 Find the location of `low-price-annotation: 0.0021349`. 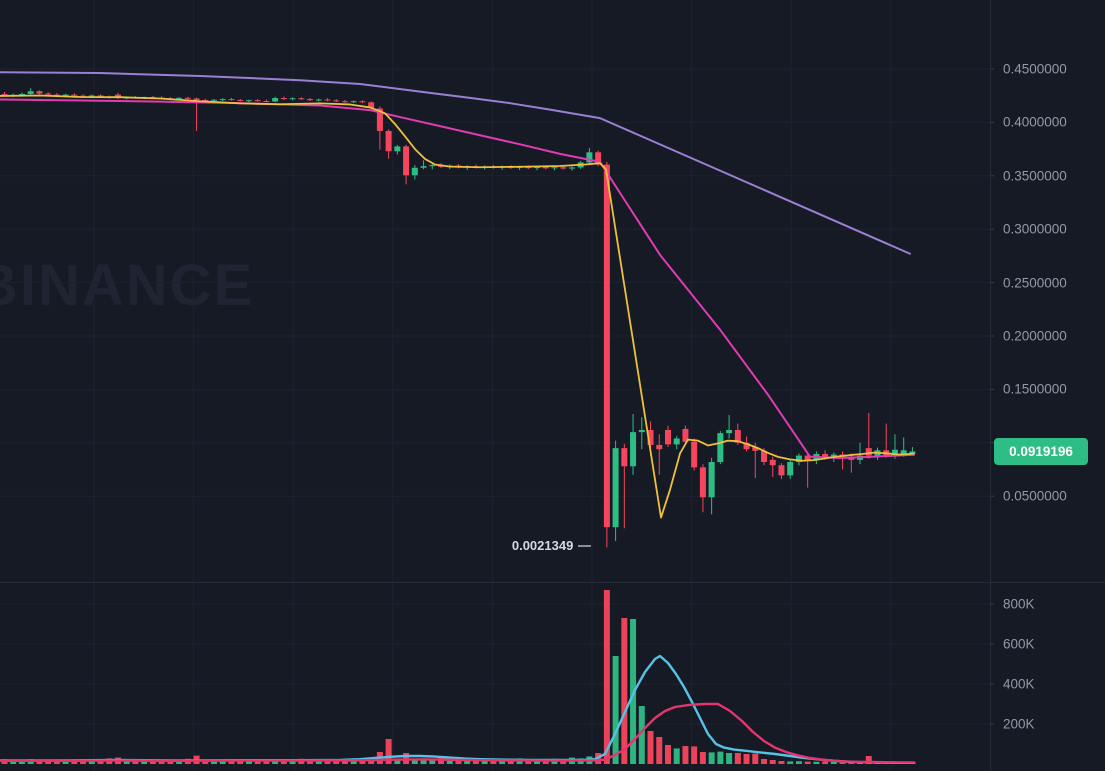

low-price-annotation: 0.0021349 is located at coordinates (552, 545).